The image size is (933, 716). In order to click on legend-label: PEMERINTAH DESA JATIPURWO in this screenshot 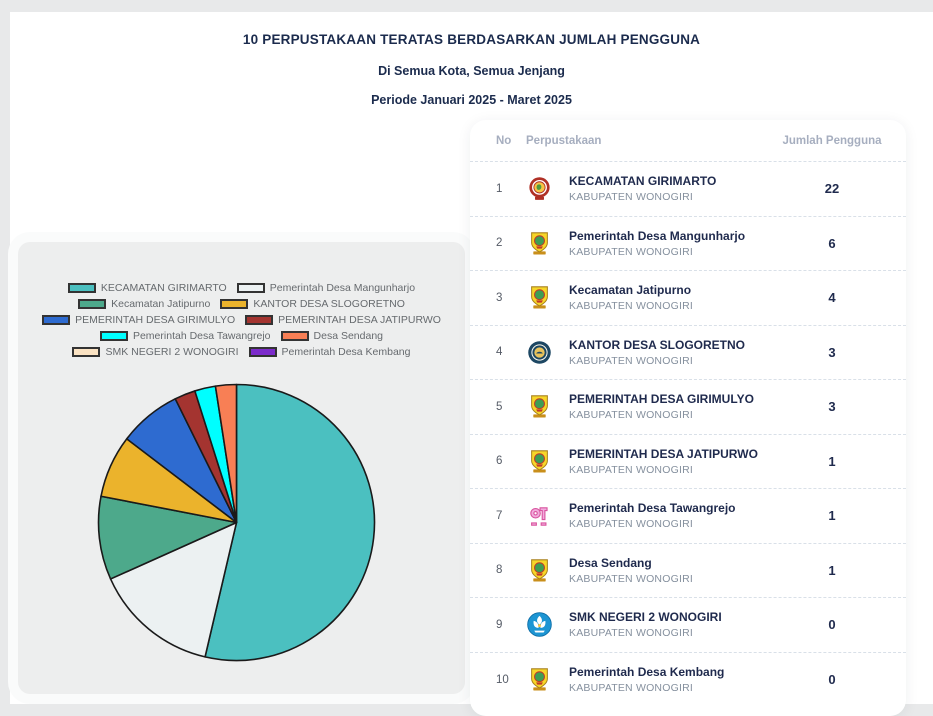, I will do `click(359, 320)`.